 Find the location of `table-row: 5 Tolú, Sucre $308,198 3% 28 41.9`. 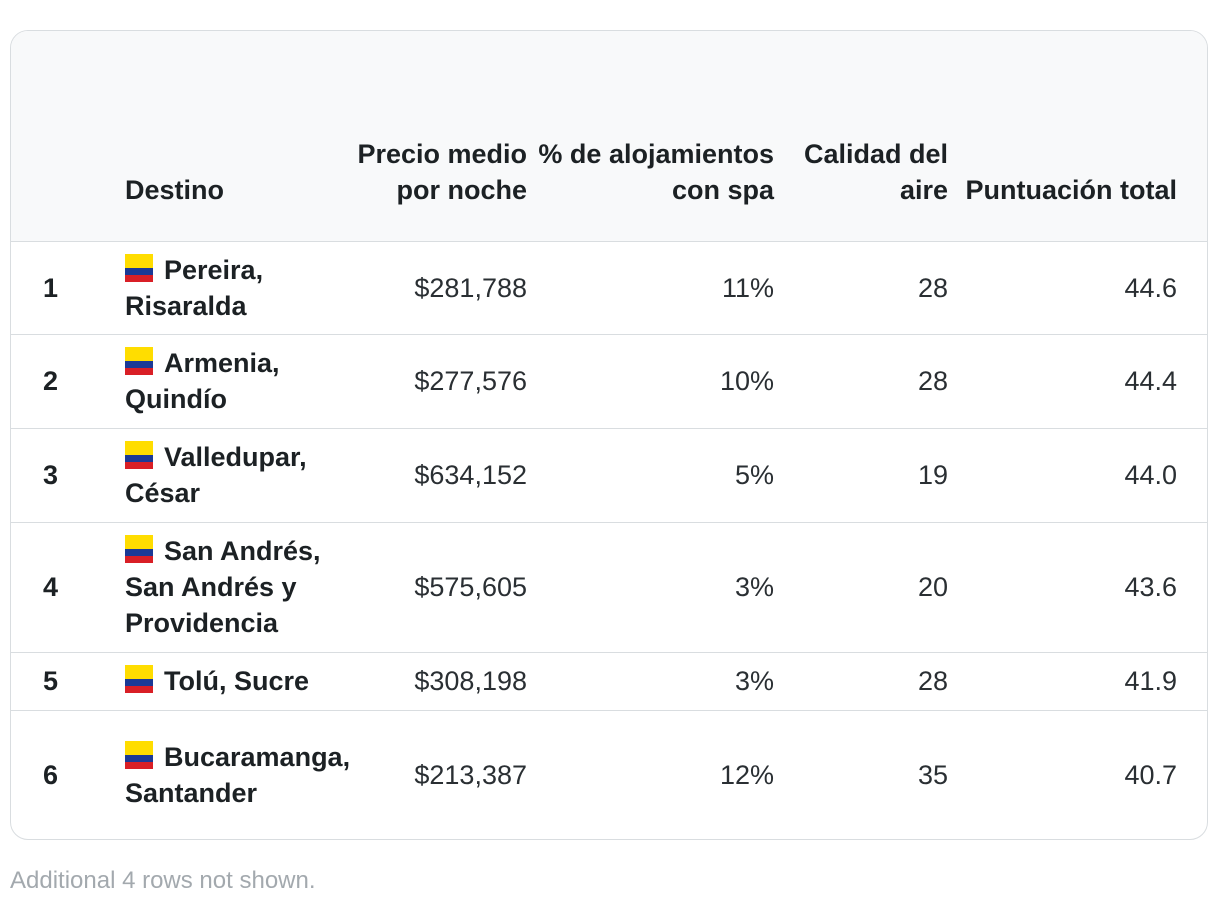

table-row: 5 Tolú, Sucre $308,198 3% 28 41.9 is located at coordinates (609, 680).